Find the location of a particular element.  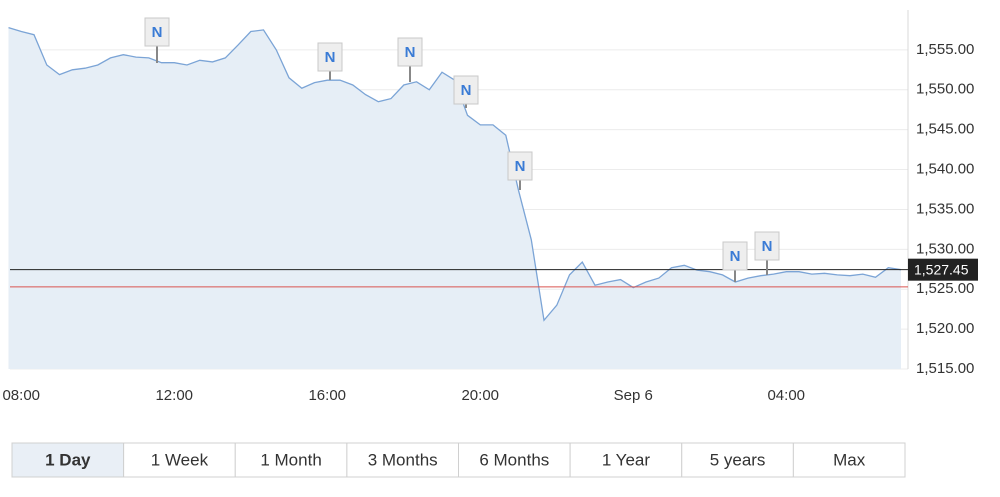

y-tick-label: 1,515.00 is located at coordinates (945, 368).